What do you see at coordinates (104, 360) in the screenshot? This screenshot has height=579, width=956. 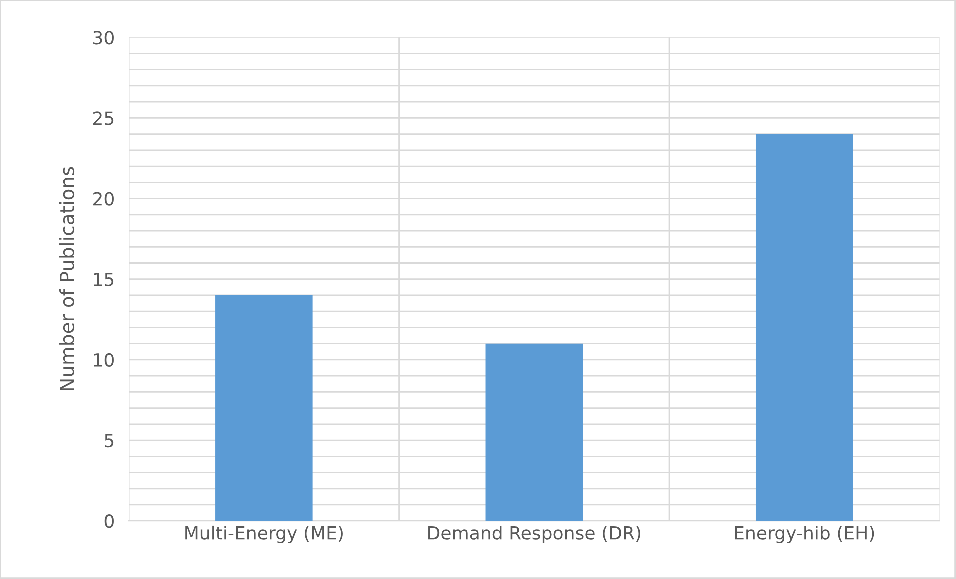 I see `y-tick-label: 10` at bounding box center [104, 360].